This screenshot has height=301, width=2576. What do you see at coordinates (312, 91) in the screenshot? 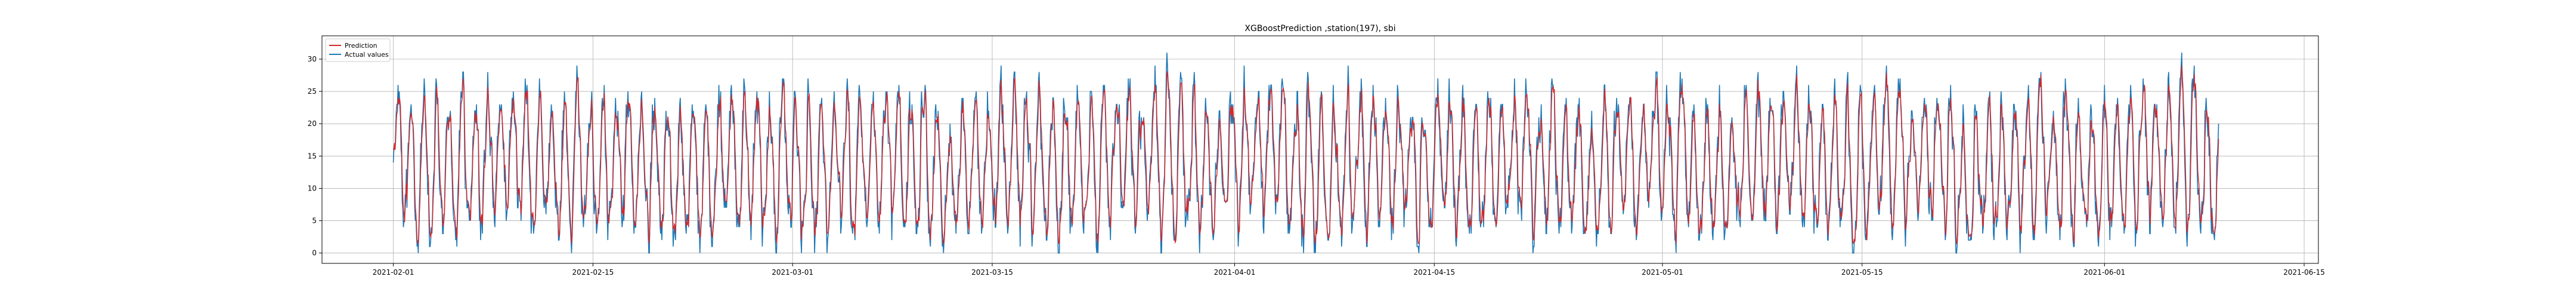
I see `y-tick-label: 25` at bounding box center [312, 91].